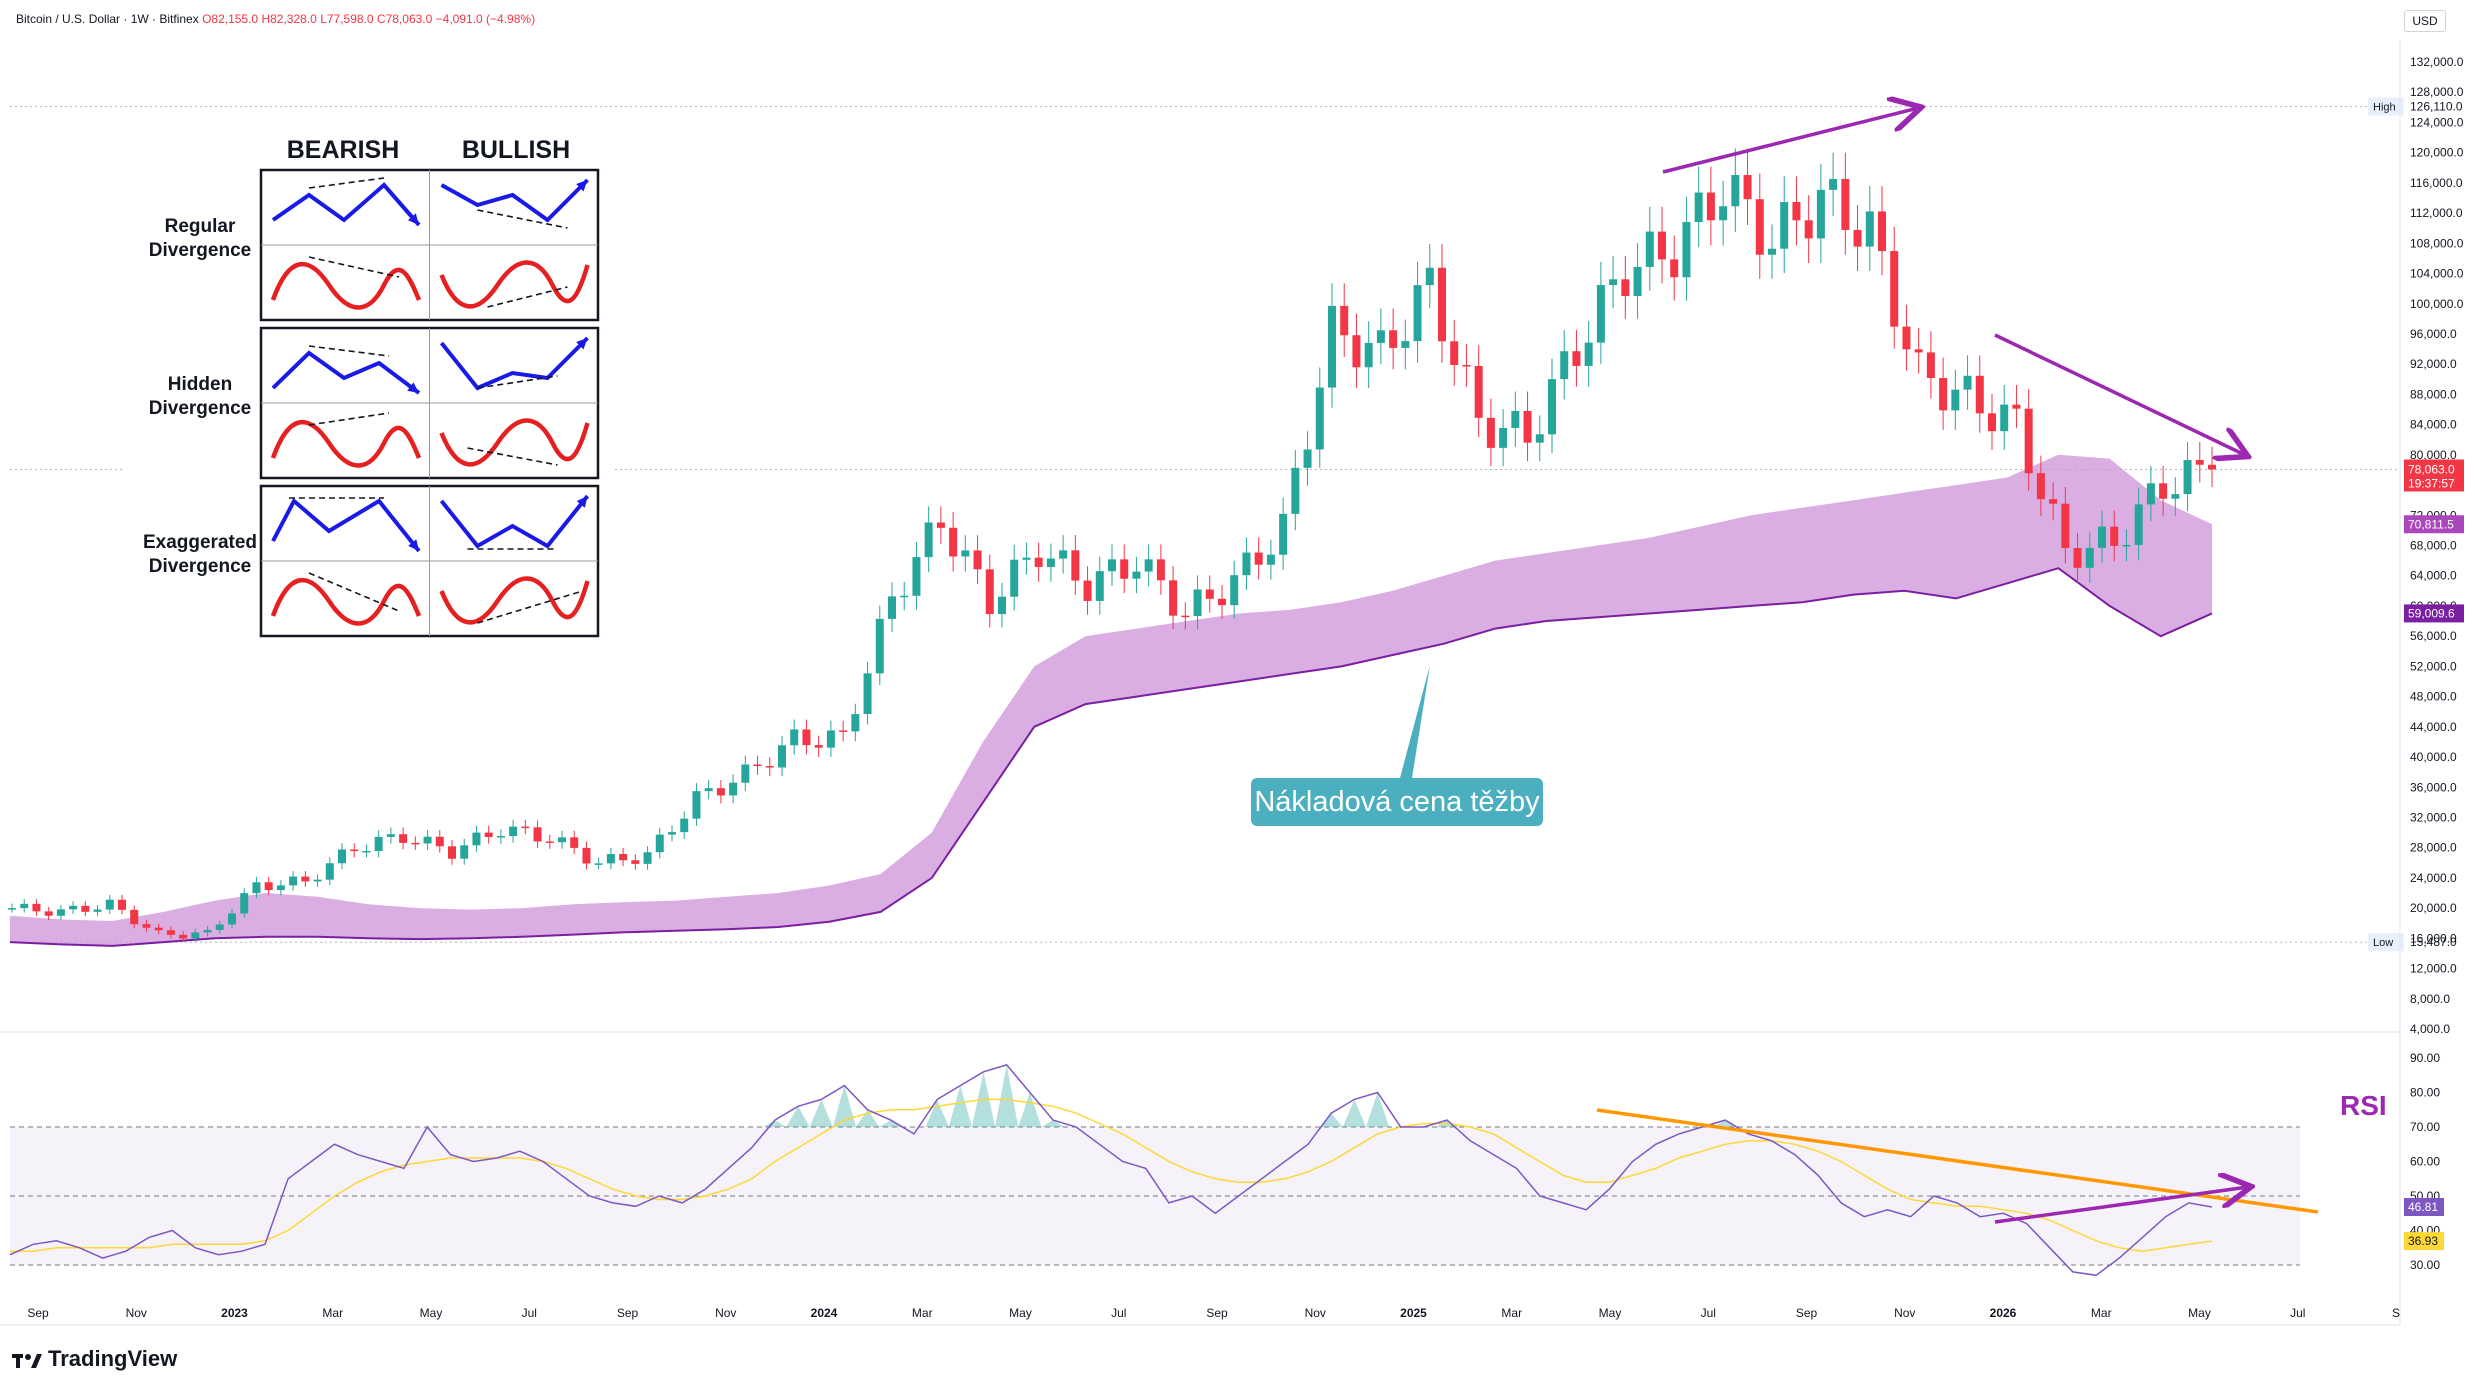 The width and height of the screenshot is (2475, 1385). I want to click on price-tick-label: 28,000.0, so click(2433, 848).